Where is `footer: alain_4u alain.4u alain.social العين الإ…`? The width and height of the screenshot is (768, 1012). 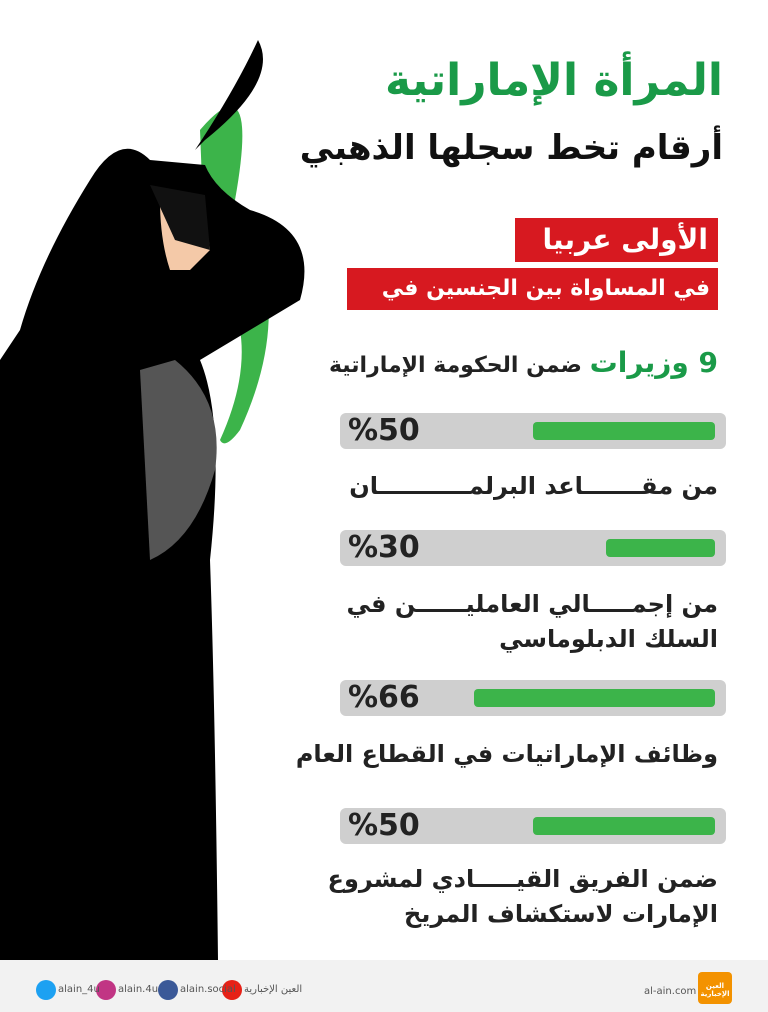
footer: alain_4u alain.4u alain.social العين الإ… is located at coordinates (384, 986).